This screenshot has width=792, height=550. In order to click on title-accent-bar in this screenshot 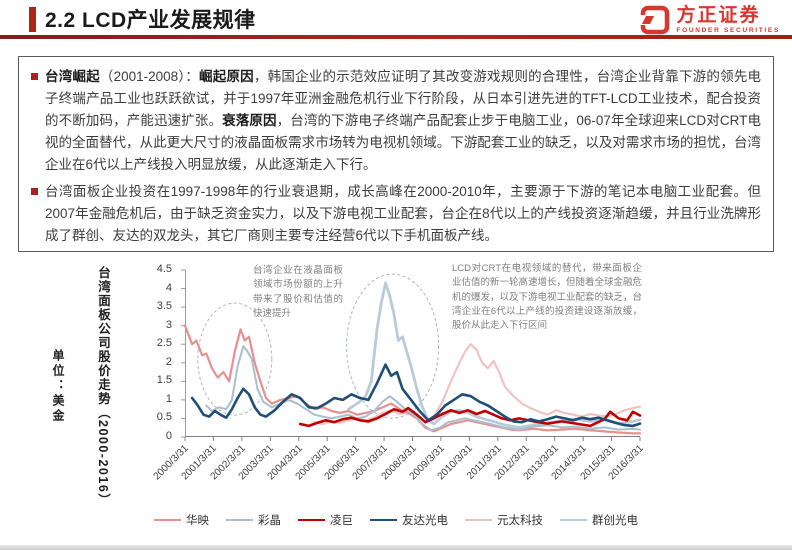, I will do `click(32, 19)`.